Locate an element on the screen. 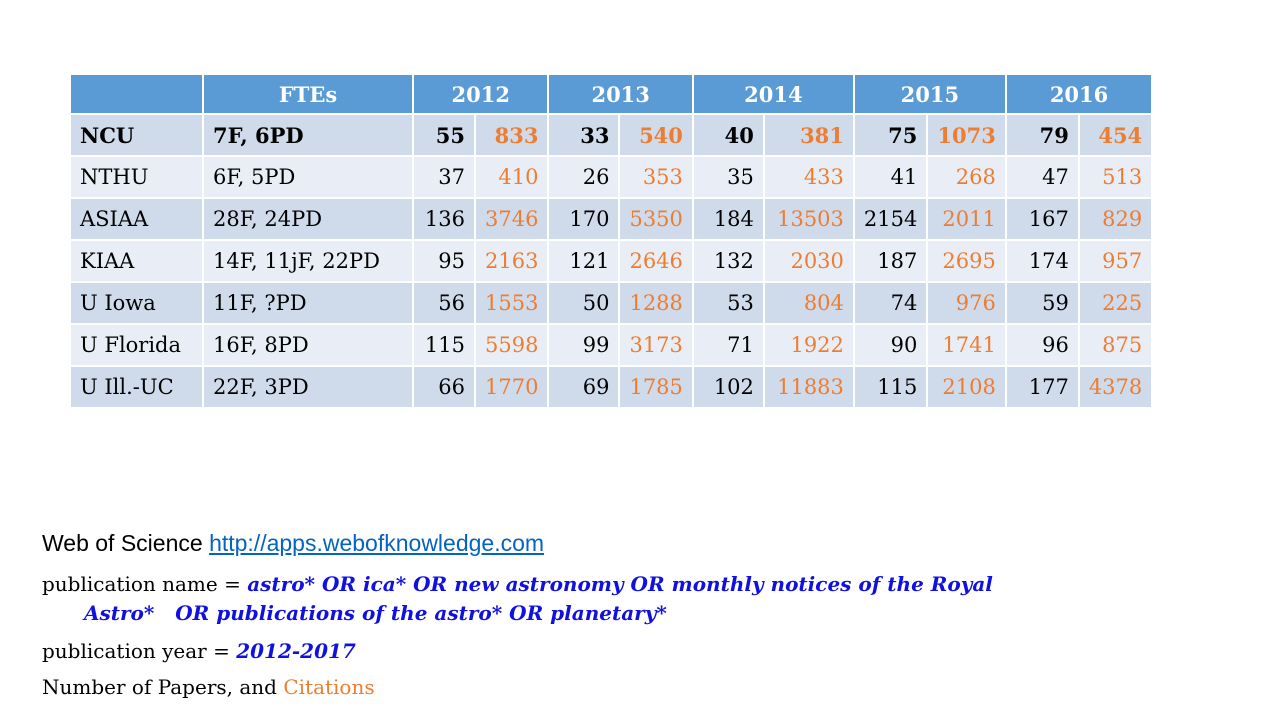  papers-cell: 41 is located at coordinates (890, 177).